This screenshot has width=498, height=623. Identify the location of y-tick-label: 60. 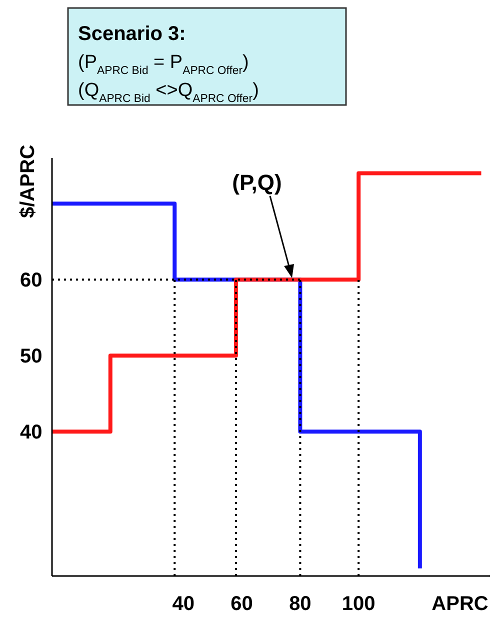
(31, 281).